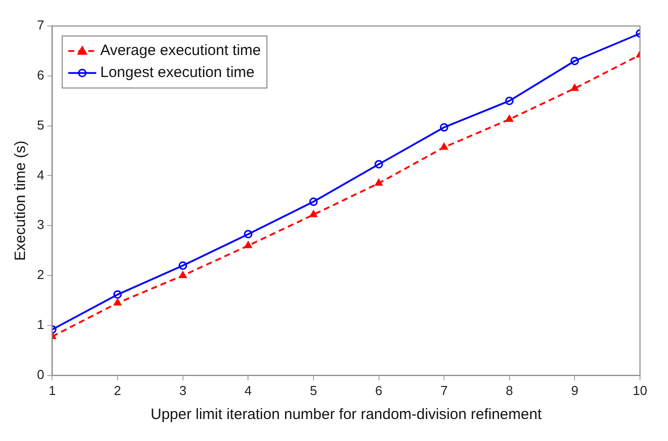 This screenshot has width=668, height=441. What do you see at coordinates (444, 390) in the screenshot?
I see `x-tick-label: 7` at bounding box center [444, 390].